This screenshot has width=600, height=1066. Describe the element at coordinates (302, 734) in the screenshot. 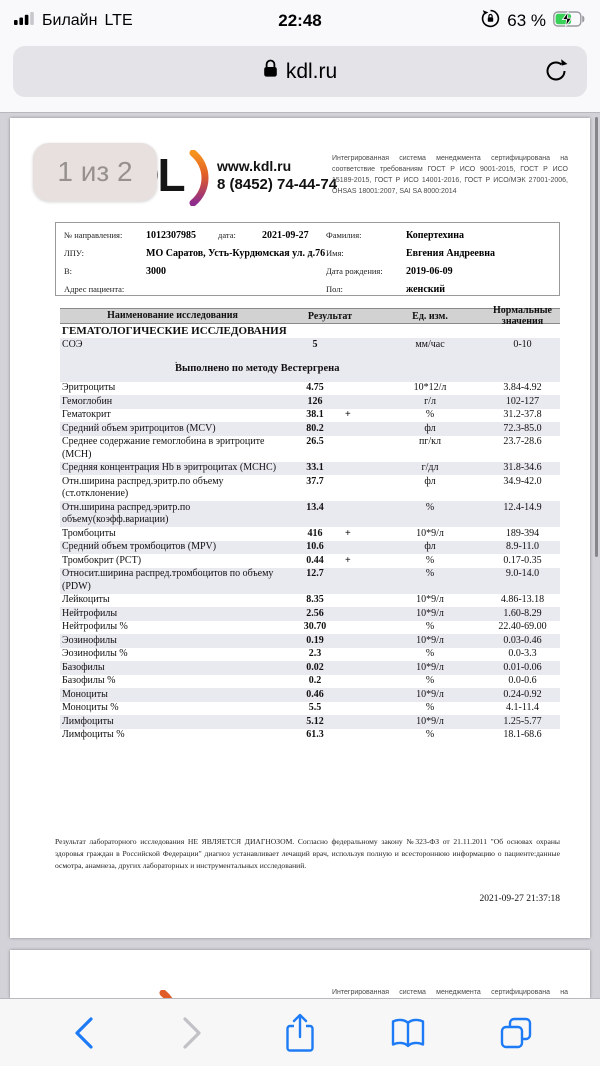

I see `result-row: Лимфоциты % 61.3% 18.1-68.6` at that location.